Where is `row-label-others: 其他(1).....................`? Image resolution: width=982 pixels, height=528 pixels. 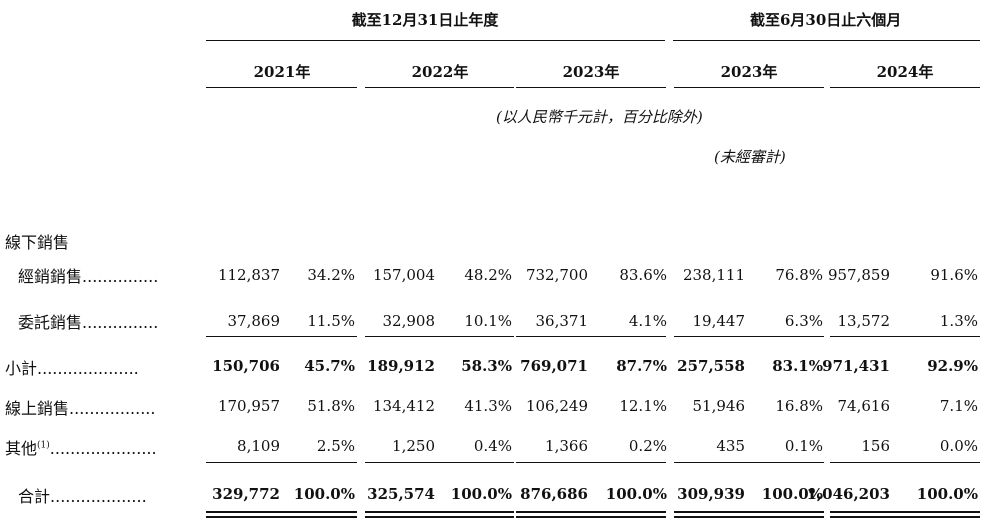
row-label-others: 其他(1)..................... is located at coordinates (81, 447).